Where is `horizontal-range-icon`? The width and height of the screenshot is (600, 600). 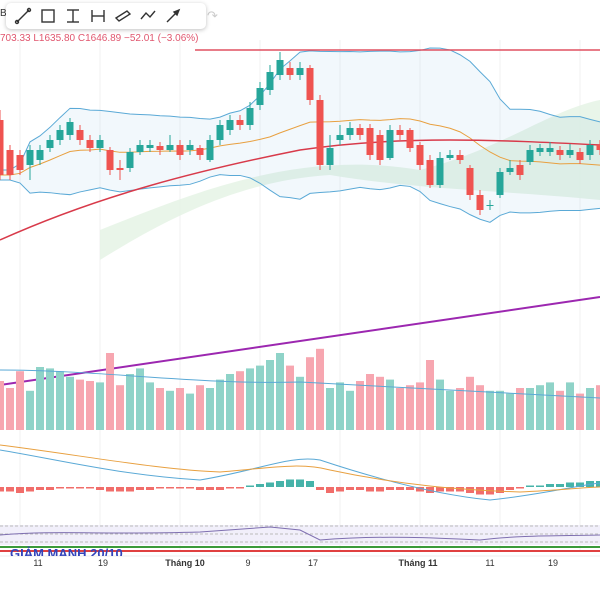
horizontal-range-icon is located at coordinates (98, 16).